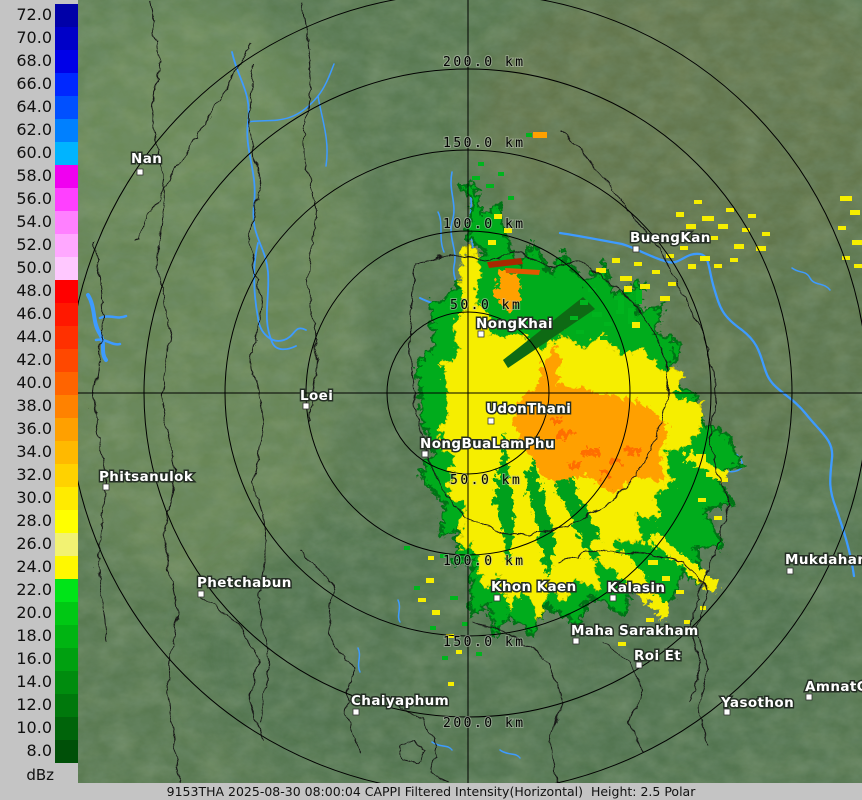 Image resolution: width=862 pixels, height=800 pixels. I want to click on colorbar-value: 22.0, so click(34, 589).